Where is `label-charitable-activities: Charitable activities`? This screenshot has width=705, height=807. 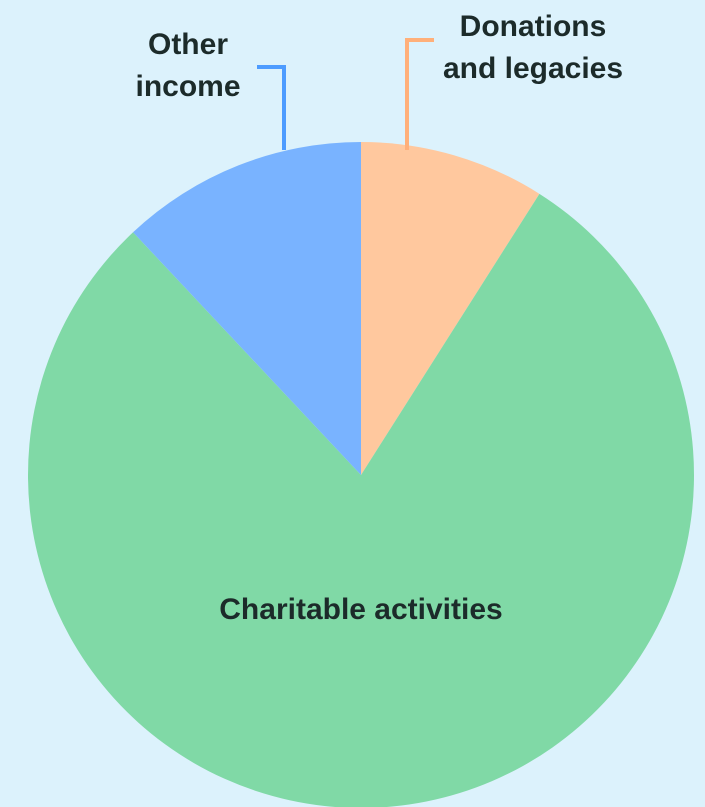 label-charitable-activities: Charitable activities is located at coordinates (360, 609).